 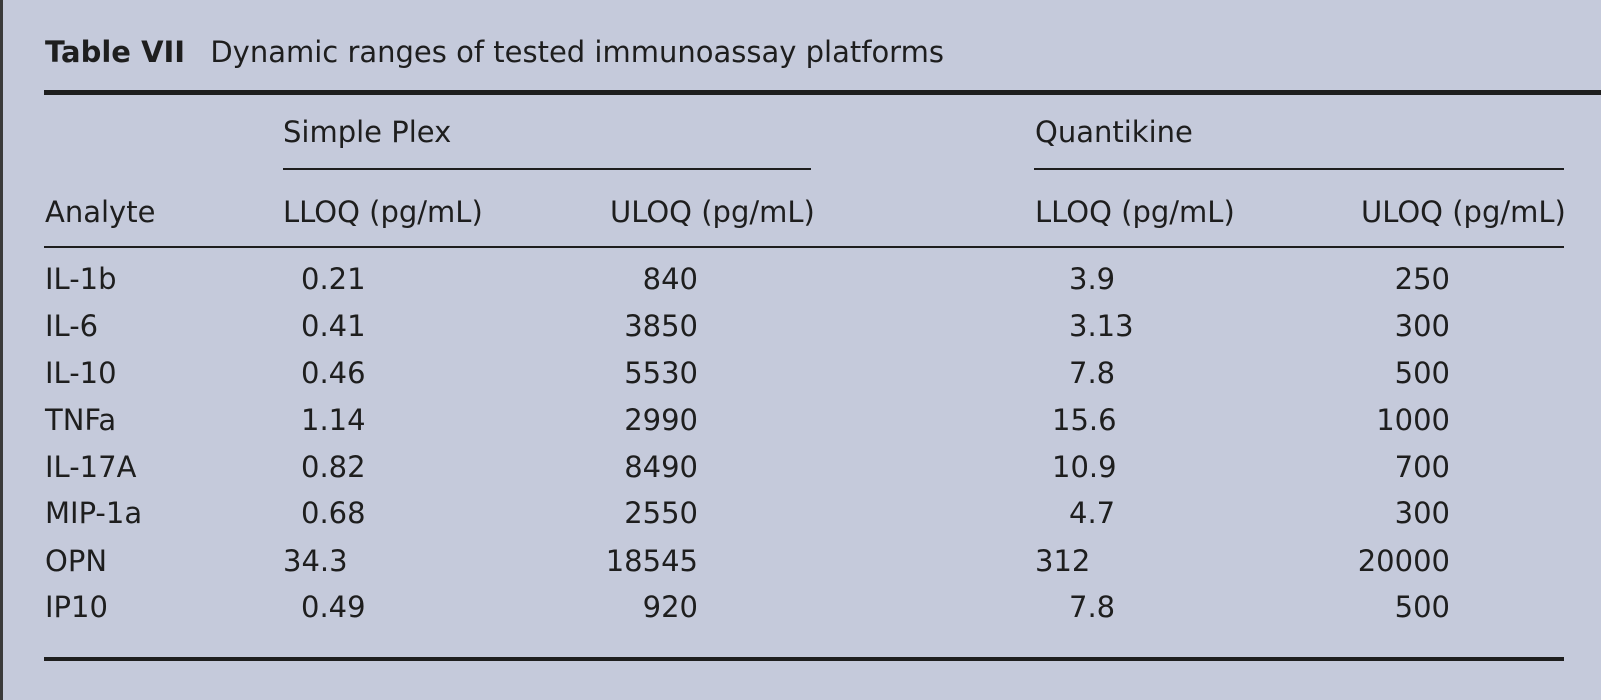 What do you see at coordinates (822, 92) in the screenshot?
I see `top-rule` at bounding box center [822, 92].